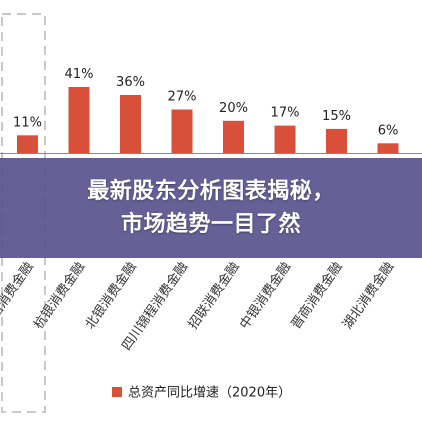  I want to click on legend-swatch, so click(117, 392).